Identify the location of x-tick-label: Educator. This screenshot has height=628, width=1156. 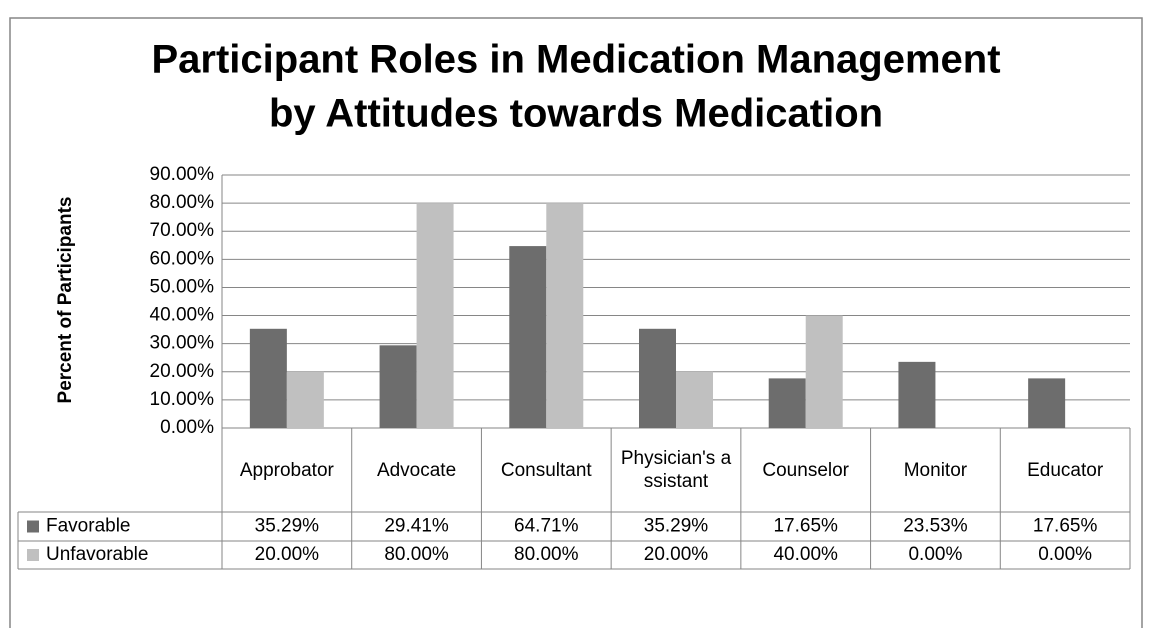
(1065, 470).